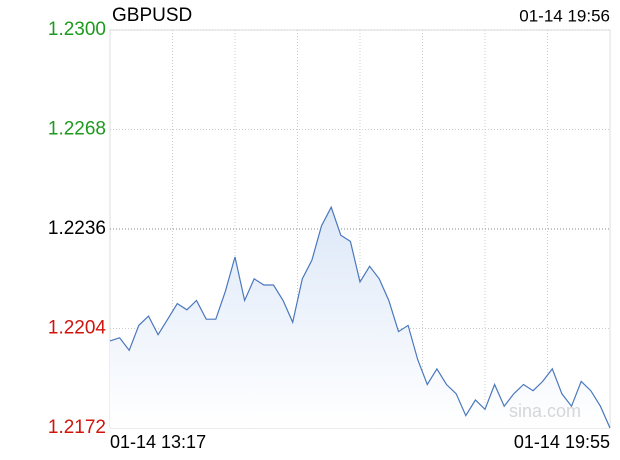 The image size is (620, 460). What do you see at coordinates (562, 442) in the screenshot?
I see `x-tick-label: 01-14 19:55` at bounding box center [562, 442].